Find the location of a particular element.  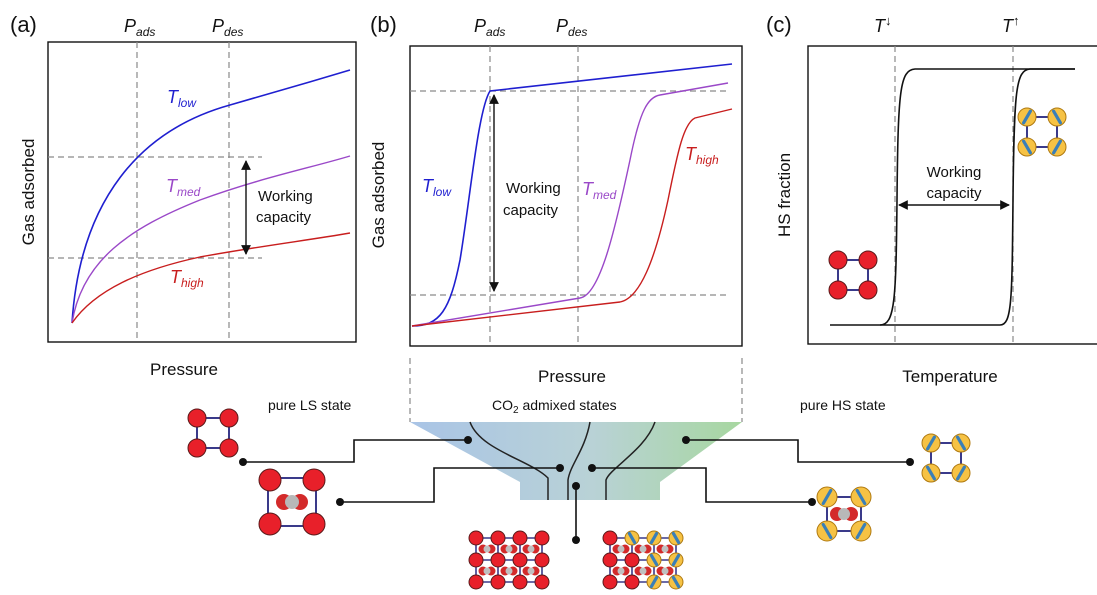

pure-ls-label: pure LS state is located at coordinates (309, 405).